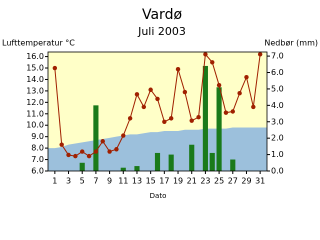  What do you see at coordinates (35, 90) in the screenshot?
I see `y-tick-label: 13.0` at bounding box center [35, 90].